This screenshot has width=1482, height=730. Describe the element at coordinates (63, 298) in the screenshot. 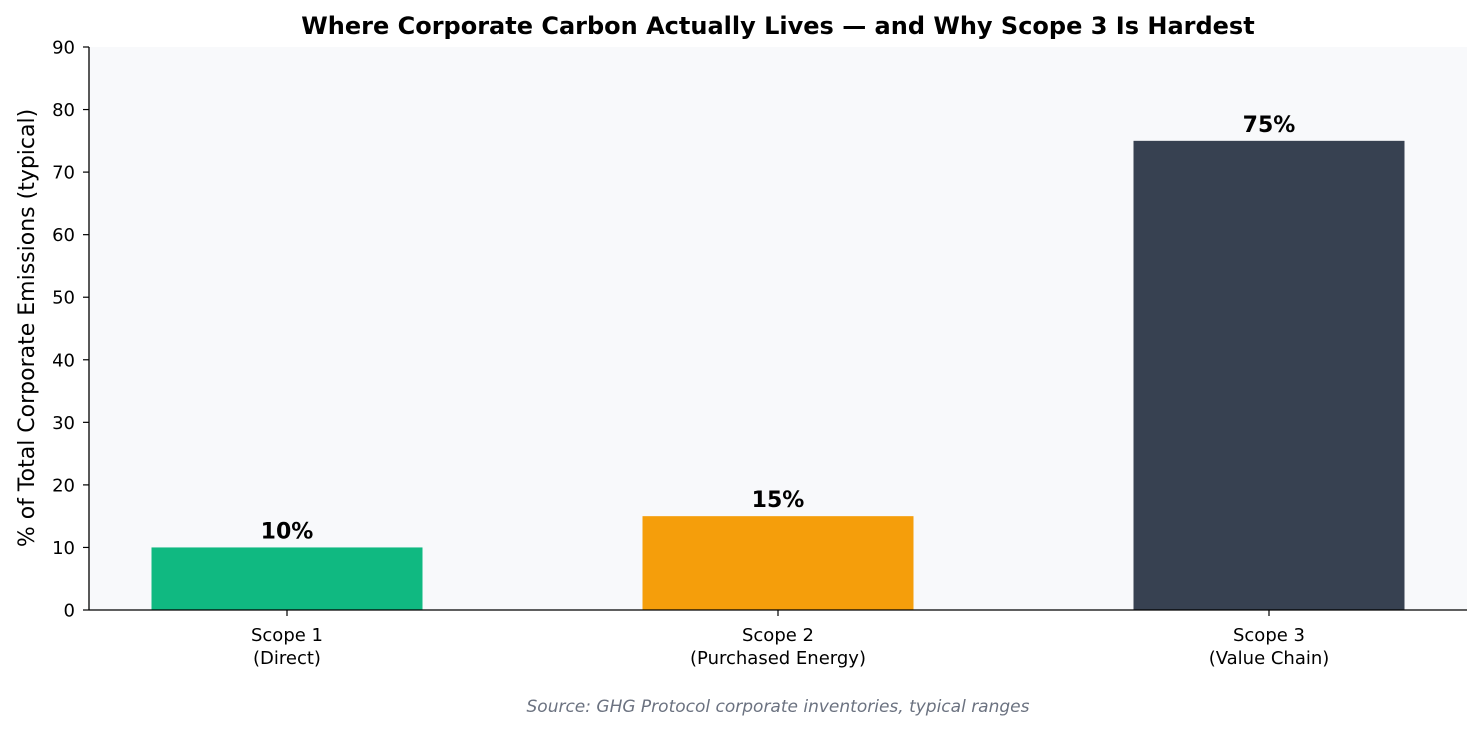

I see `y-tick-label: 50` at that location.